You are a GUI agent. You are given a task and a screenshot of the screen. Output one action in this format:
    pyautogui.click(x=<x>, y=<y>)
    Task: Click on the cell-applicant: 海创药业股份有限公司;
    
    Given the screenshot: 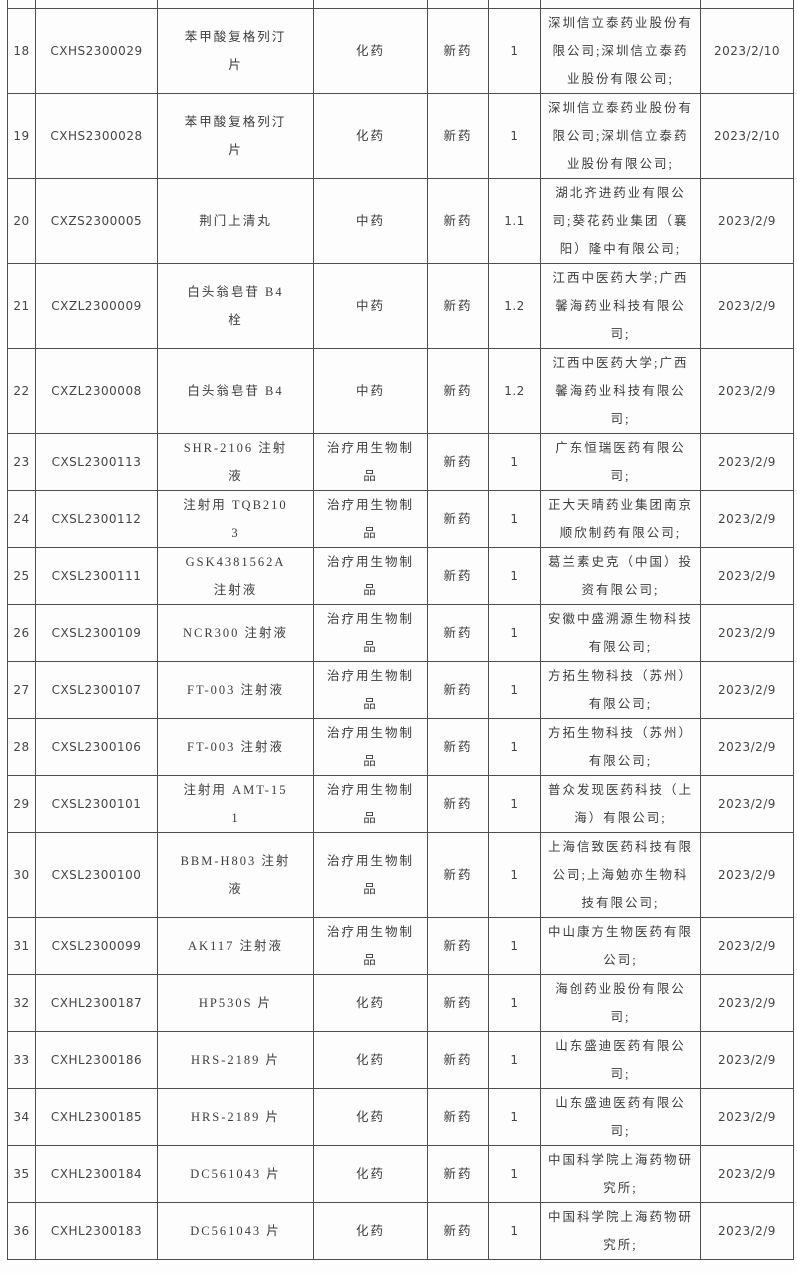 What is the action you would take?
    pyautogui.click(x=620, y=1003)
    